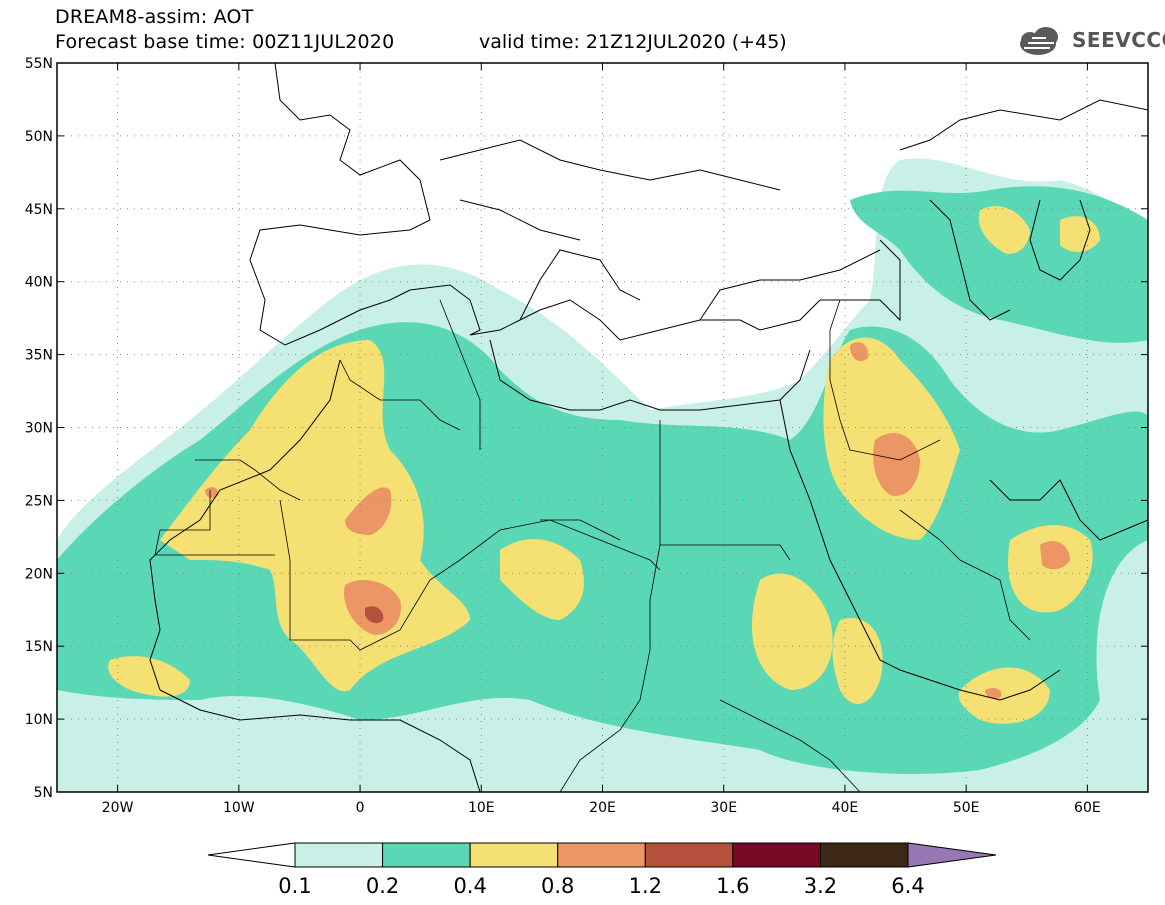 The width and height of the screenshot is (1165, 905). What do you see at coordinates (602, 870) in the screenshot?
I see `colorbar: 0.1 0.2 0.4 0.8 1.2 1.6 3.2 6.4` at bounding box center [602, 870].